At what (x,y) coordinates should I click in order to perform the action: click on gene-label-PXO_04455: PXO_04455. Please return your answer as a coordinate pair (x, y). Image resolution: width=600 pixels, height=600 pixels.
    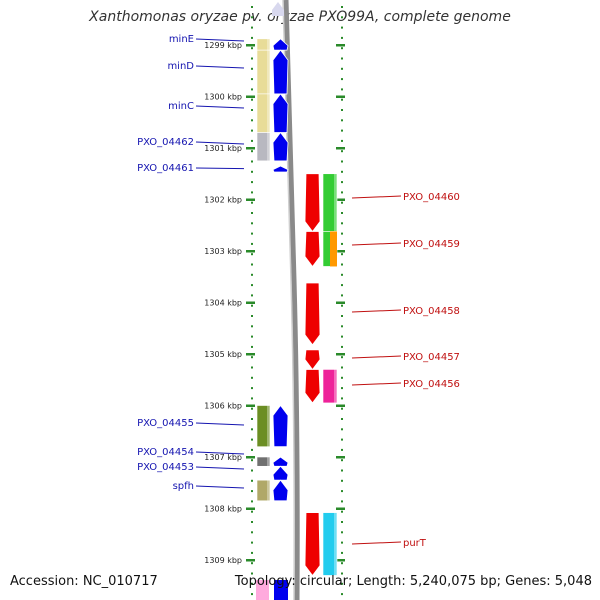
    Looking at the image, I should click on (165, 423).